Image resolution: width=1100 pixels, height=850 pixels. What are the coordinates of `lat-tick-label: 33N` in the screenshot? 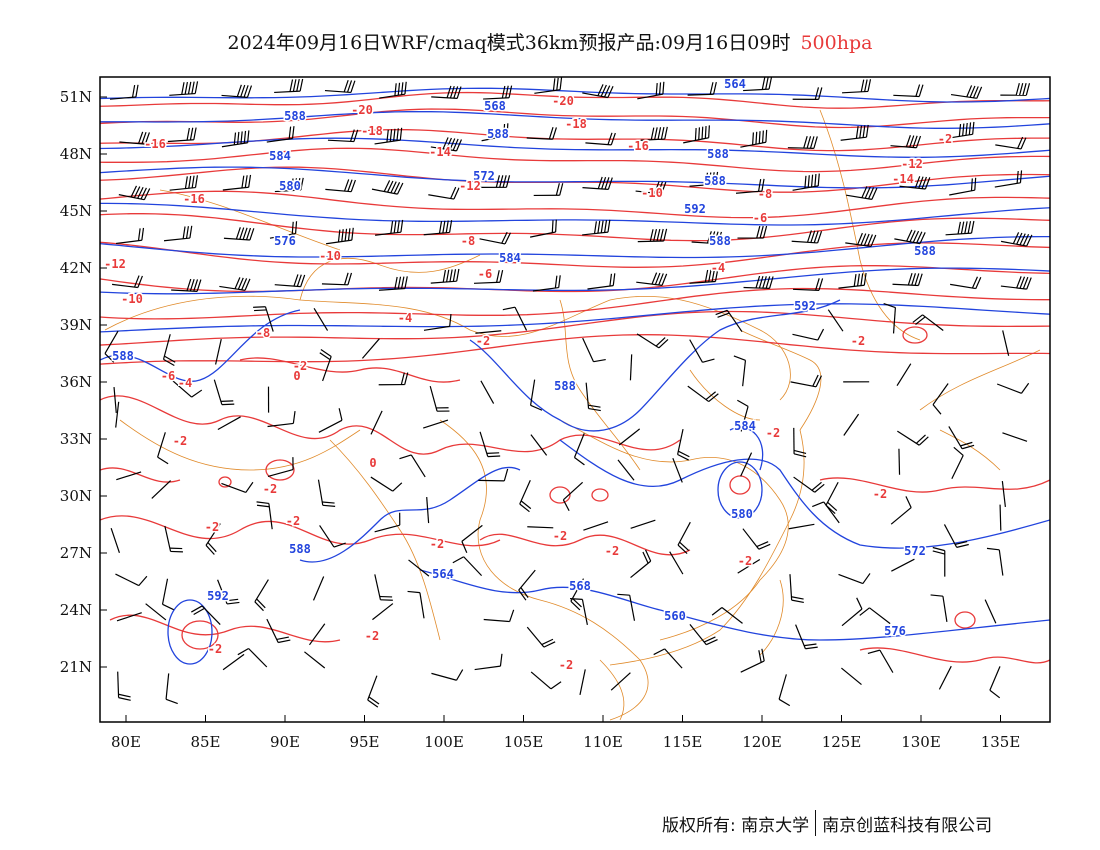 It's located at (76, 439).